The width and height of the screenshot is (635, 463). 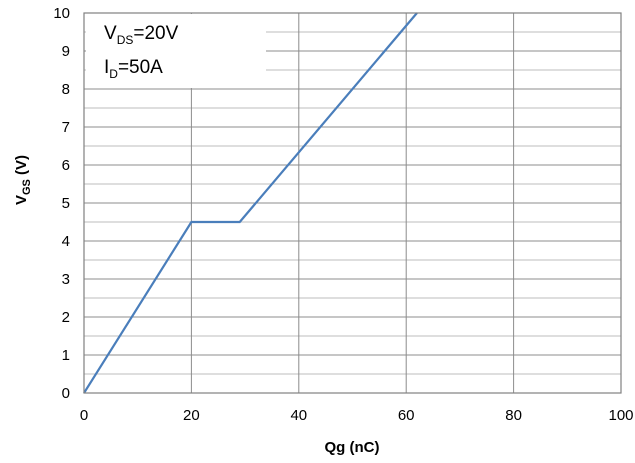 I want to click on annotation-id: ID=50A, so click(x=133, y=69).